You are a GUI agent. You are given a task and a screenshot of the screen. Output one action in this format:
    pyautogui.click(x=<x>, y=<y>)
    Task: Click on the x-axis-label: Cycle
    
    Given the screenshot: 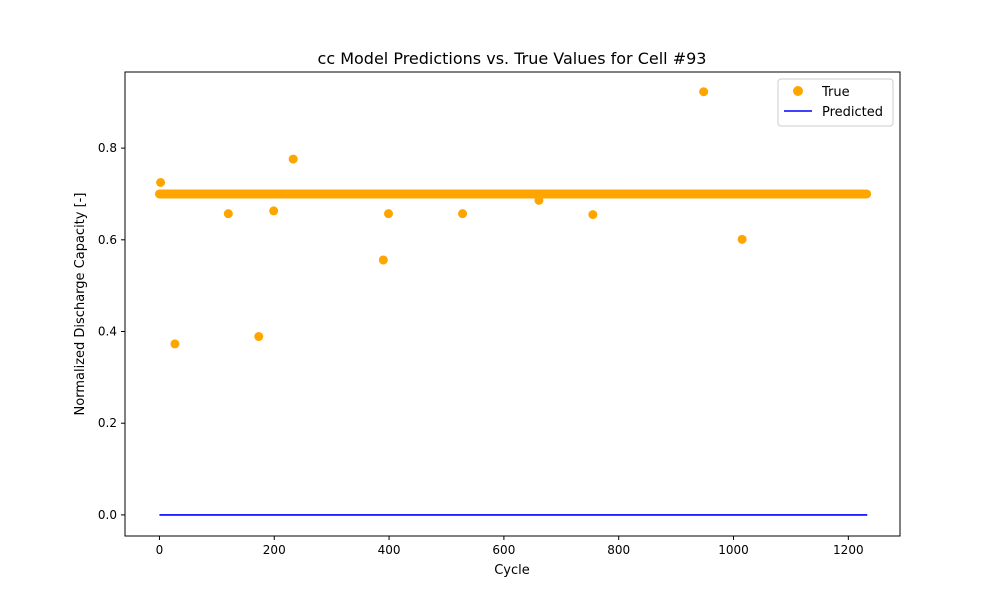 What is the action you would take?
    pyautogui.click(x=512, y=570)
    